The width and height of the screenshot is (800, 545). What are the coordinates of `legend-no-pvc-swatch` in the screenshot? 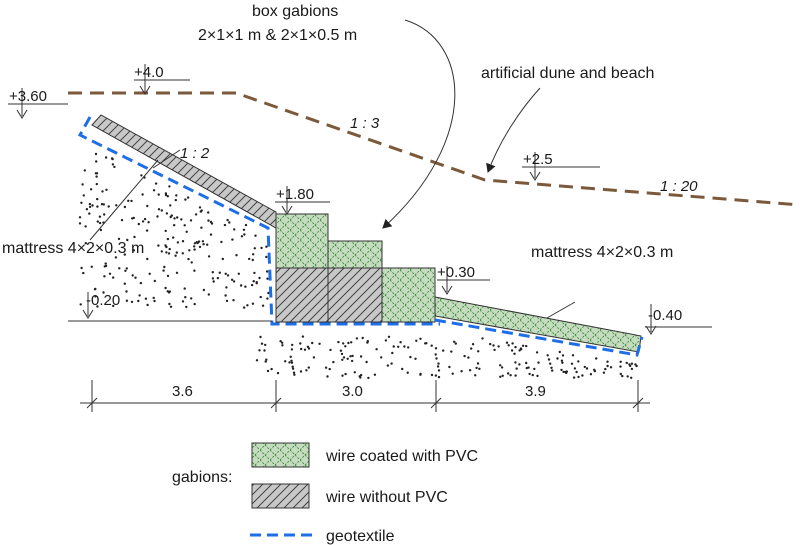 It's located at (280, 496).